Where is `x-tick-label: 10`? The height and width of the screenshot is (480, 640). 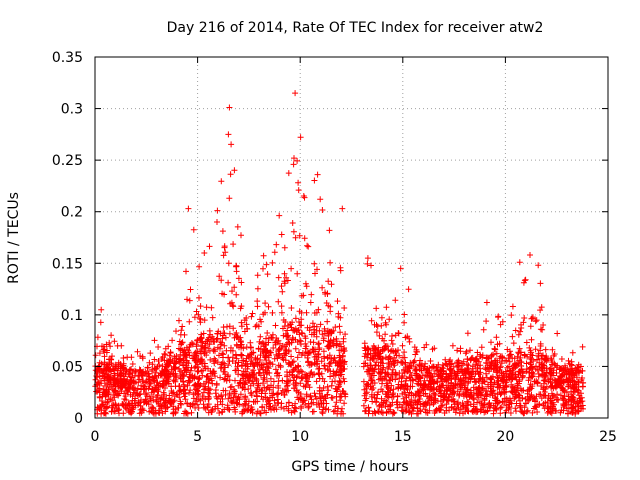 x-tick-label: 10 is located at coordinates (300, 437).